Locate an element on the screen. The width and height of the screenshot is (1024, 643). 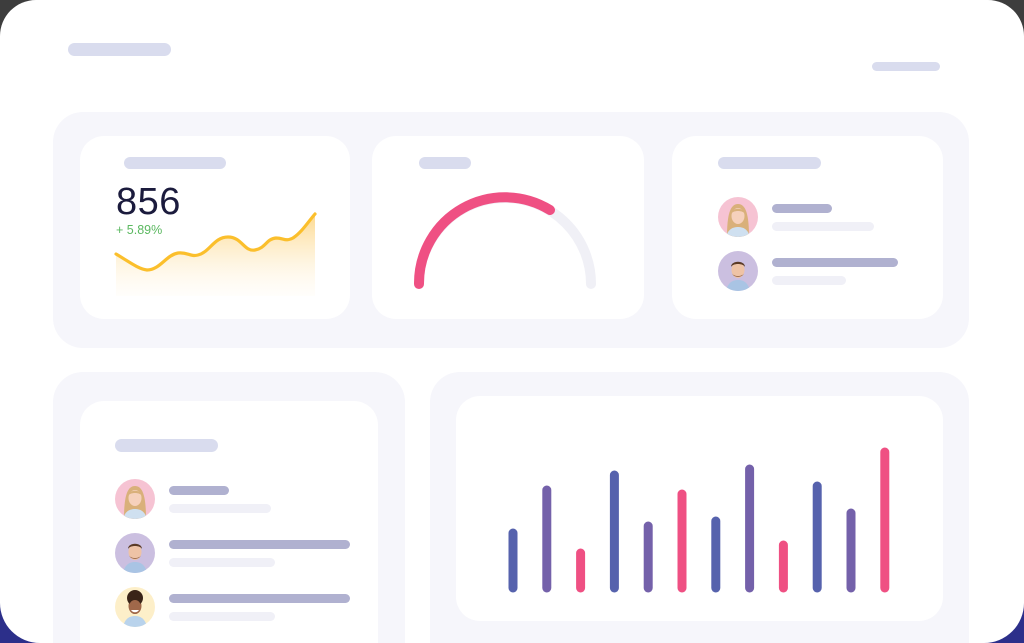
page-title-placeholder is located at coordinates (119, 49).